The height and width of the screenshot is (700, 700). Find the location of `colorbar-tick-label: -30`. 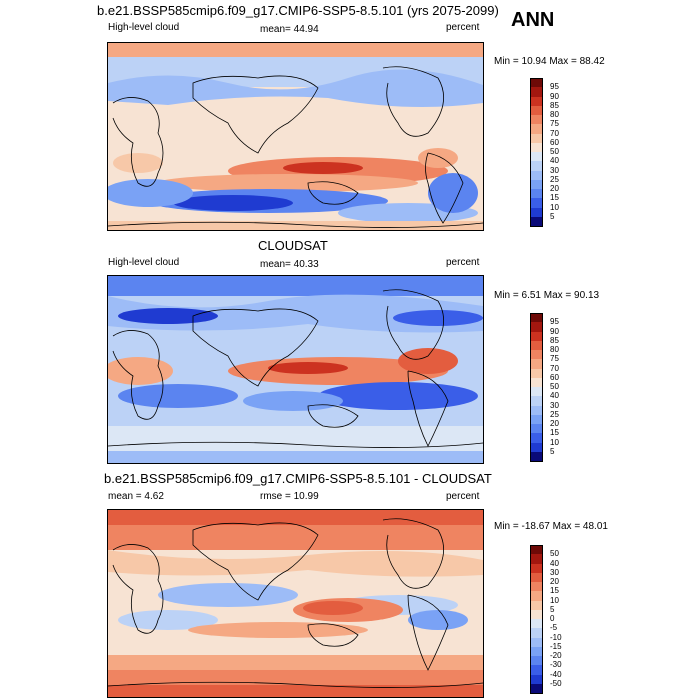

colorbar-tick-label: -30 is located at coordinates (556, 665).